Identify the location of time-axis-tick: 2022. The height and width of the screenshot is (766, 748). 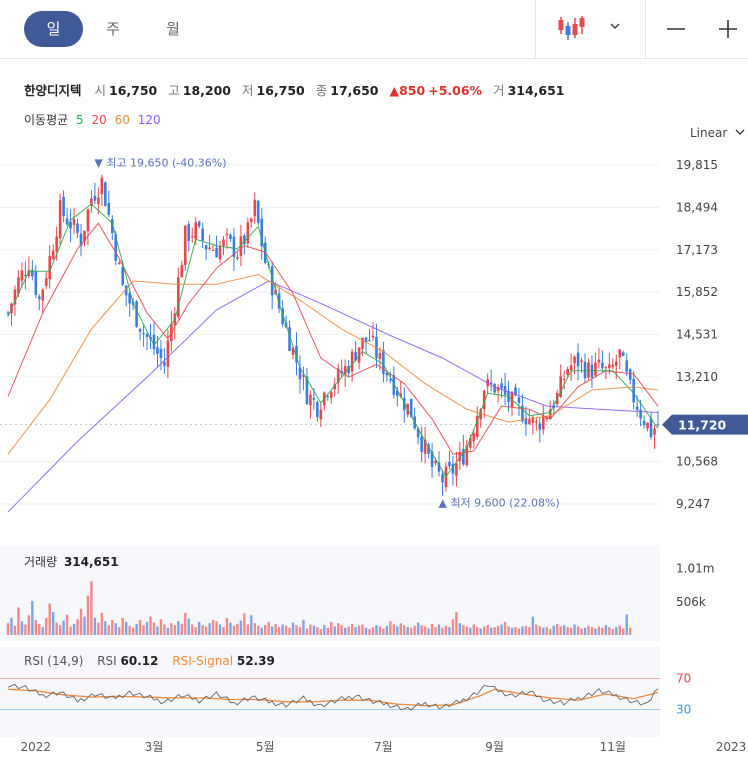
(36, 747).